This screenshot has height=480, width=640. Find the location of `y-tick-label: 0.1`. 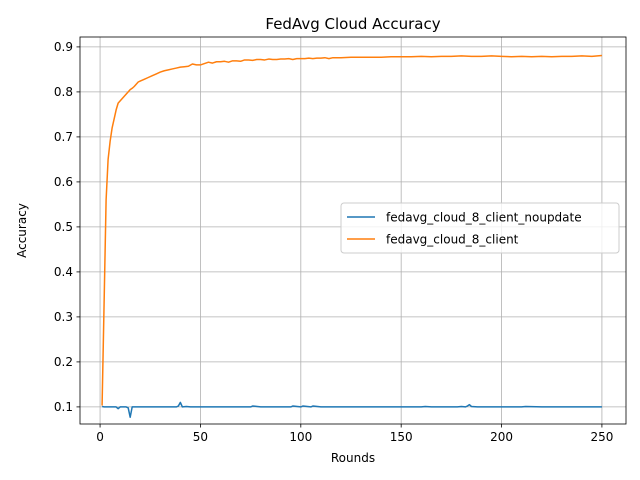

y-tick-label: 0.1 is located at coordinates (63, 407).